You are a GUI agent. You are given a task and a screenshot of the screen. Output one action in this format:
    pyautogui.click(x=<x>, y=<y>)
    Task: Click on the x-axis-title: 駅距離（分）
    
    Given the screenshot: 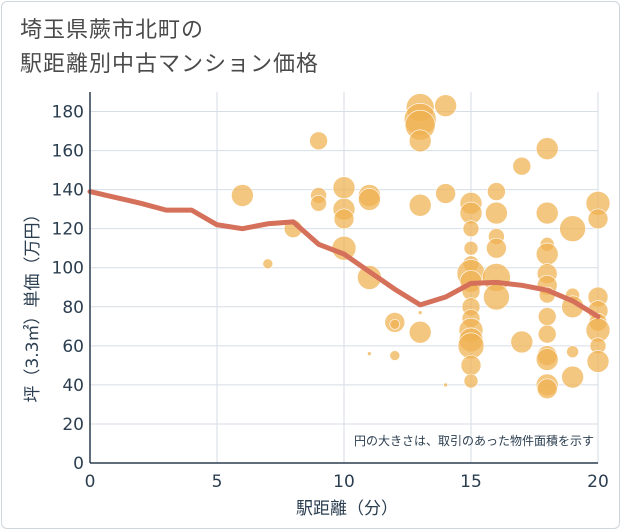 What is the action you would take?
    pyautogui.click(x=347, y=509)
    